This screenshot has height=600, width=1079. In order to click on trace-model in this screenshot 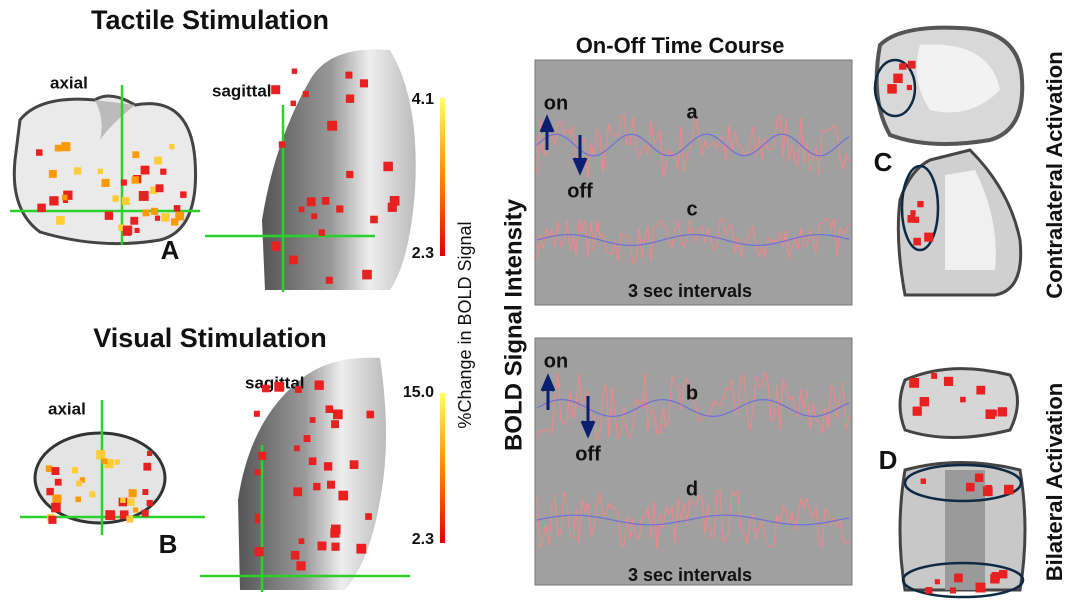, I will do `click(693, 240)`.